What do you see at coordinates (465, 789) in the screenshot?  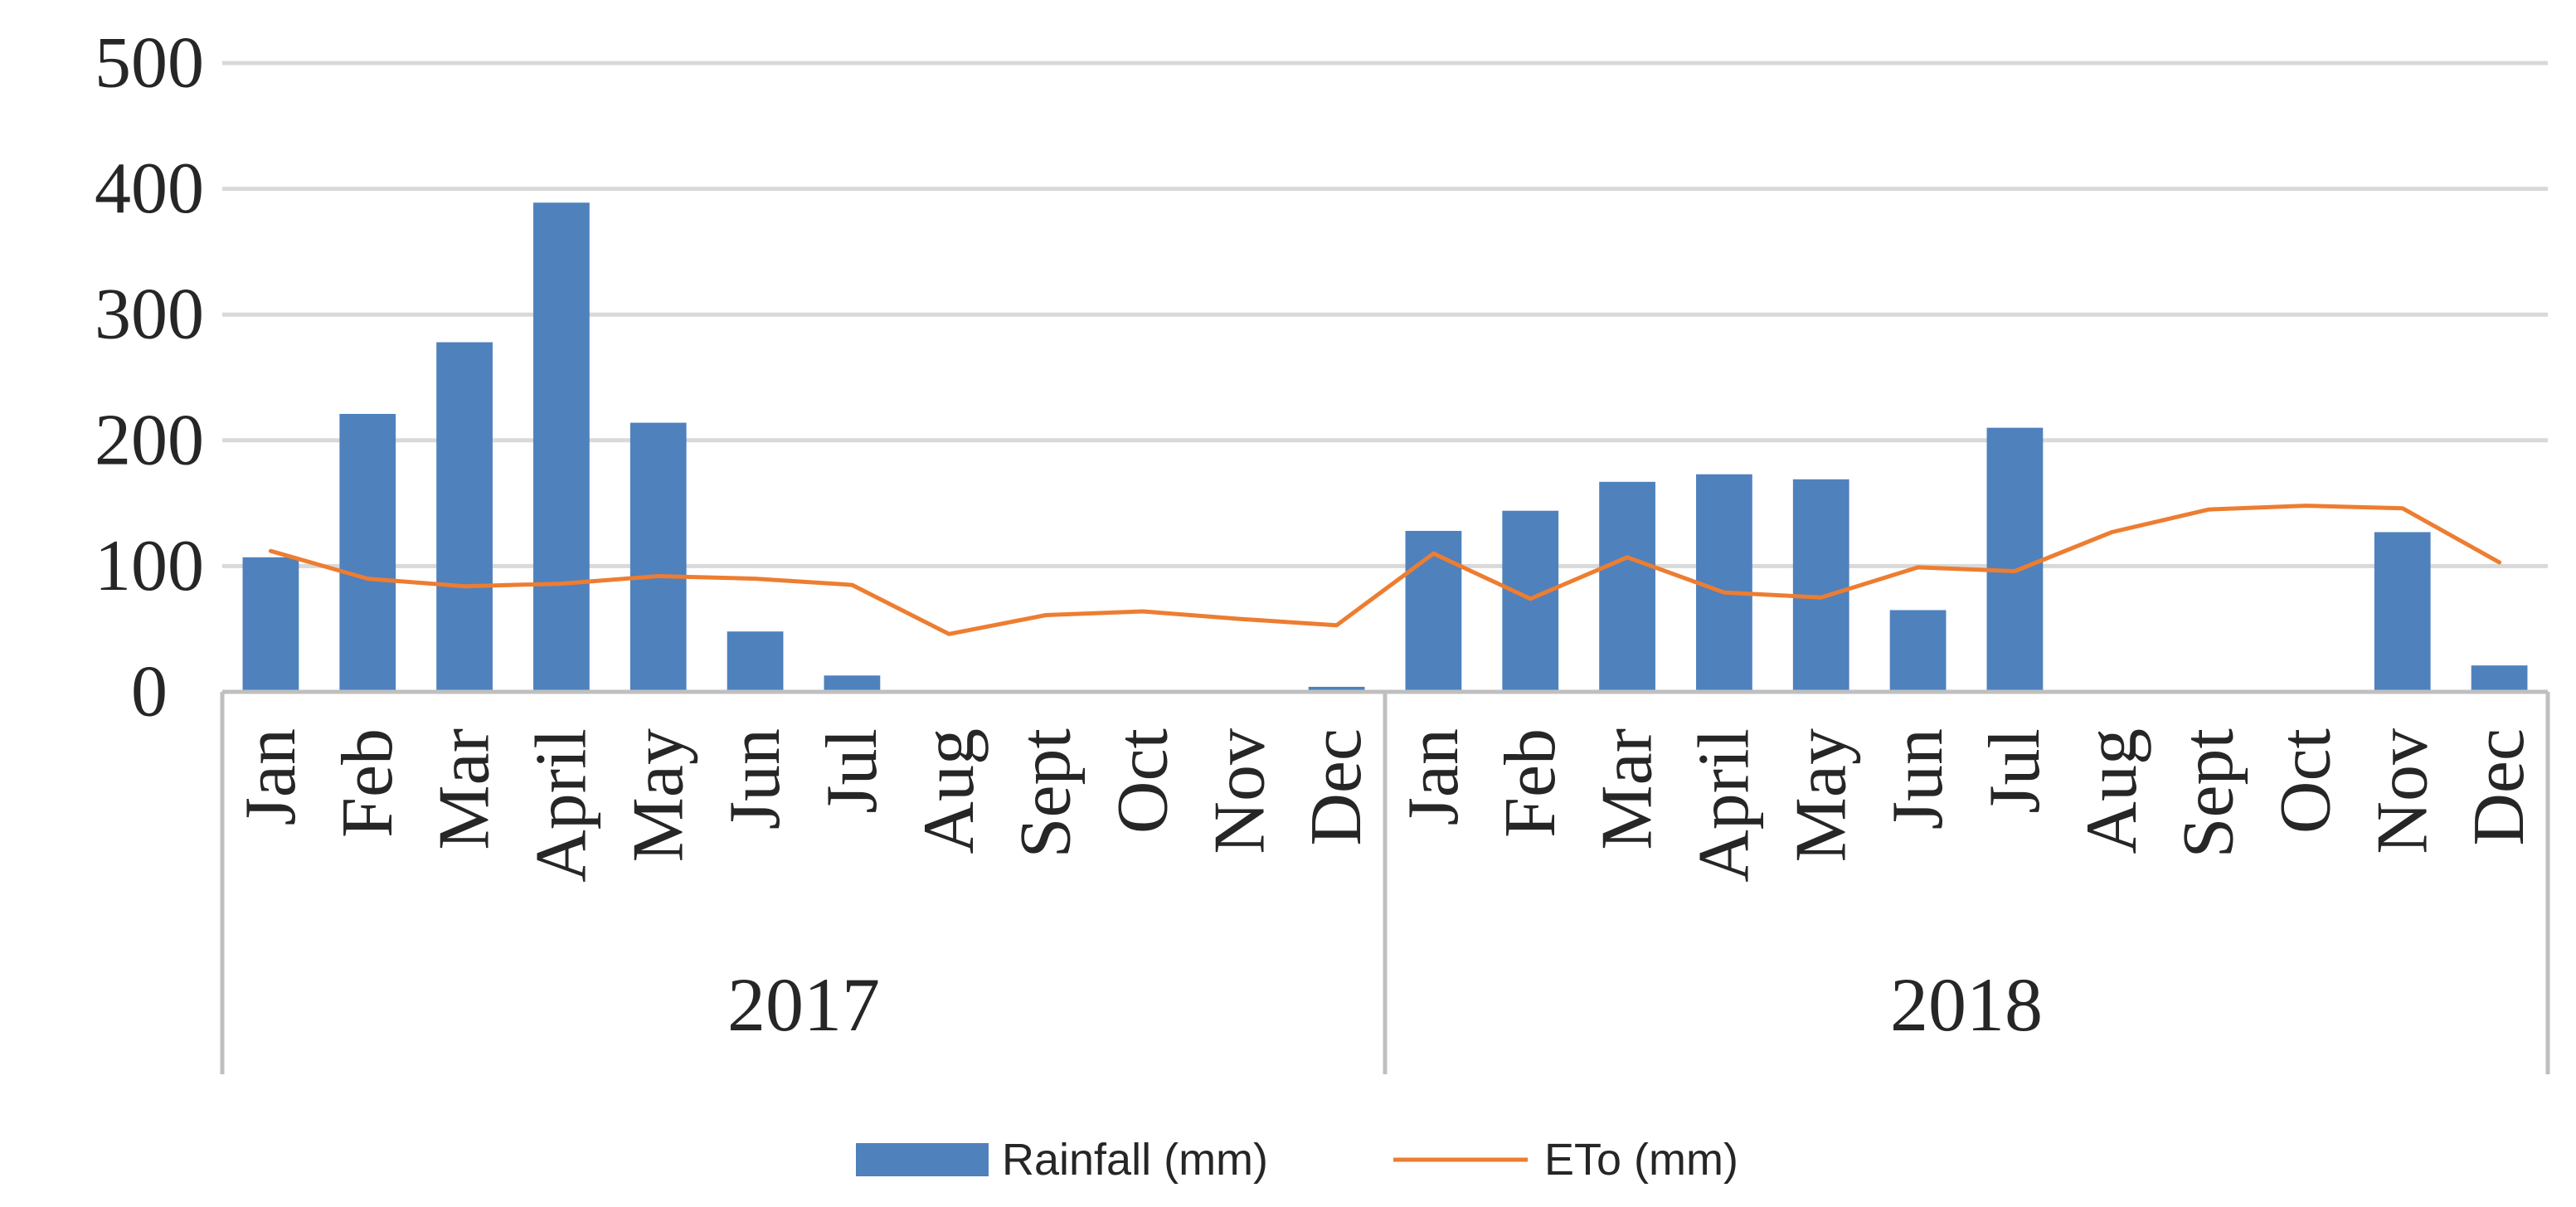 I see `x-tick-label-2017-mar: Mar` at bounding box center [465, 789].